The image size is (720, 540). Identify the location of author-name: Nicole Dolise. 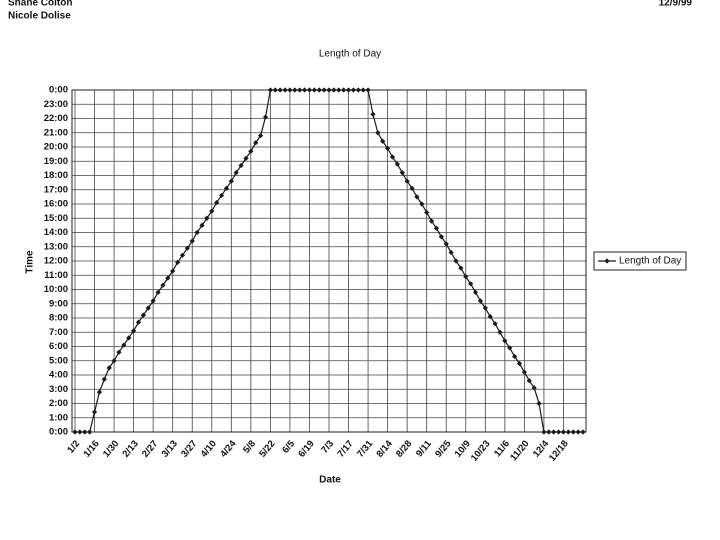
(39, 16).